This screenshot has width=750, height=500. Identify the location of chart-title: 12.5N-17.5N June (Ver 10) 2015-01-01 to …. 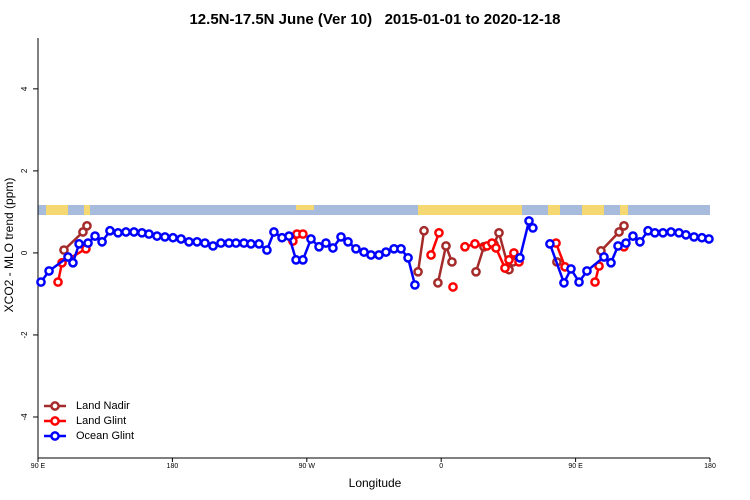
(374, 19).